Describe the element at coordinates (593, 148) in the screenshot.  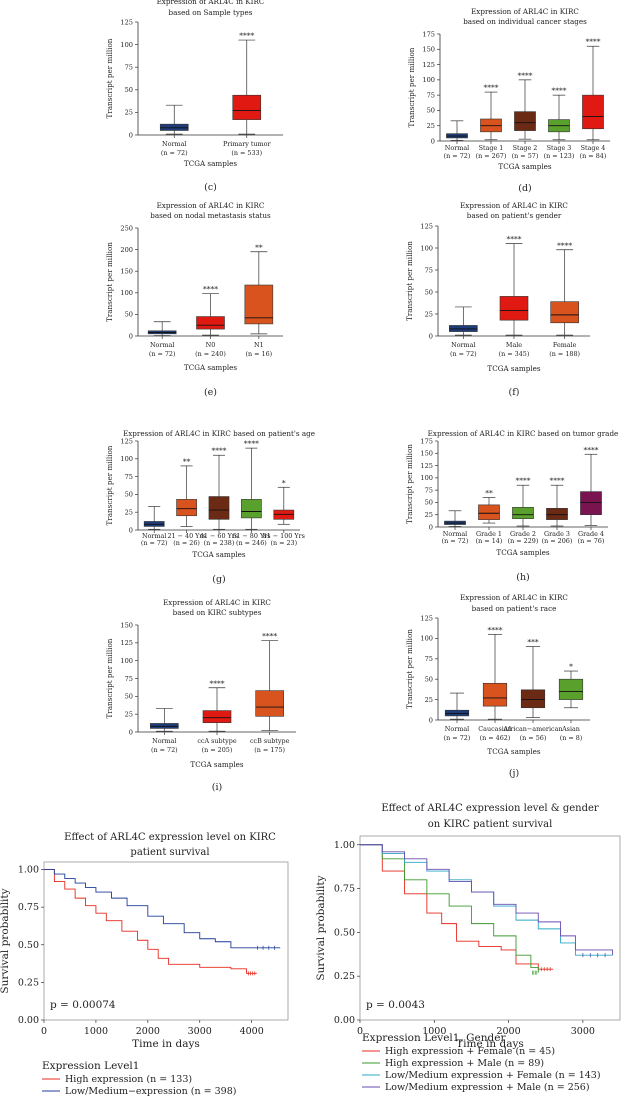
I see `category-label: Stage 4` at that location.